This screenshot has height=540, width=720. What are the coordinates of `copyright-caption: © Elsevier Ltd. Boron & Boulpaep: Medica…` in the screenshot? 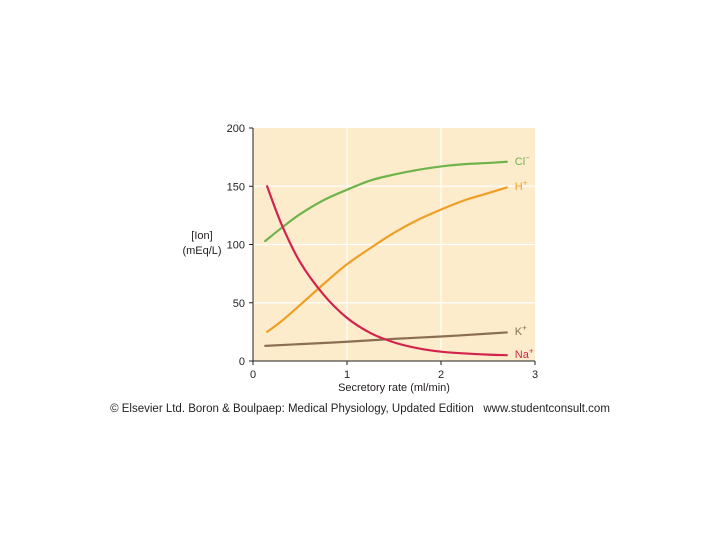 It's located at (360, 409).